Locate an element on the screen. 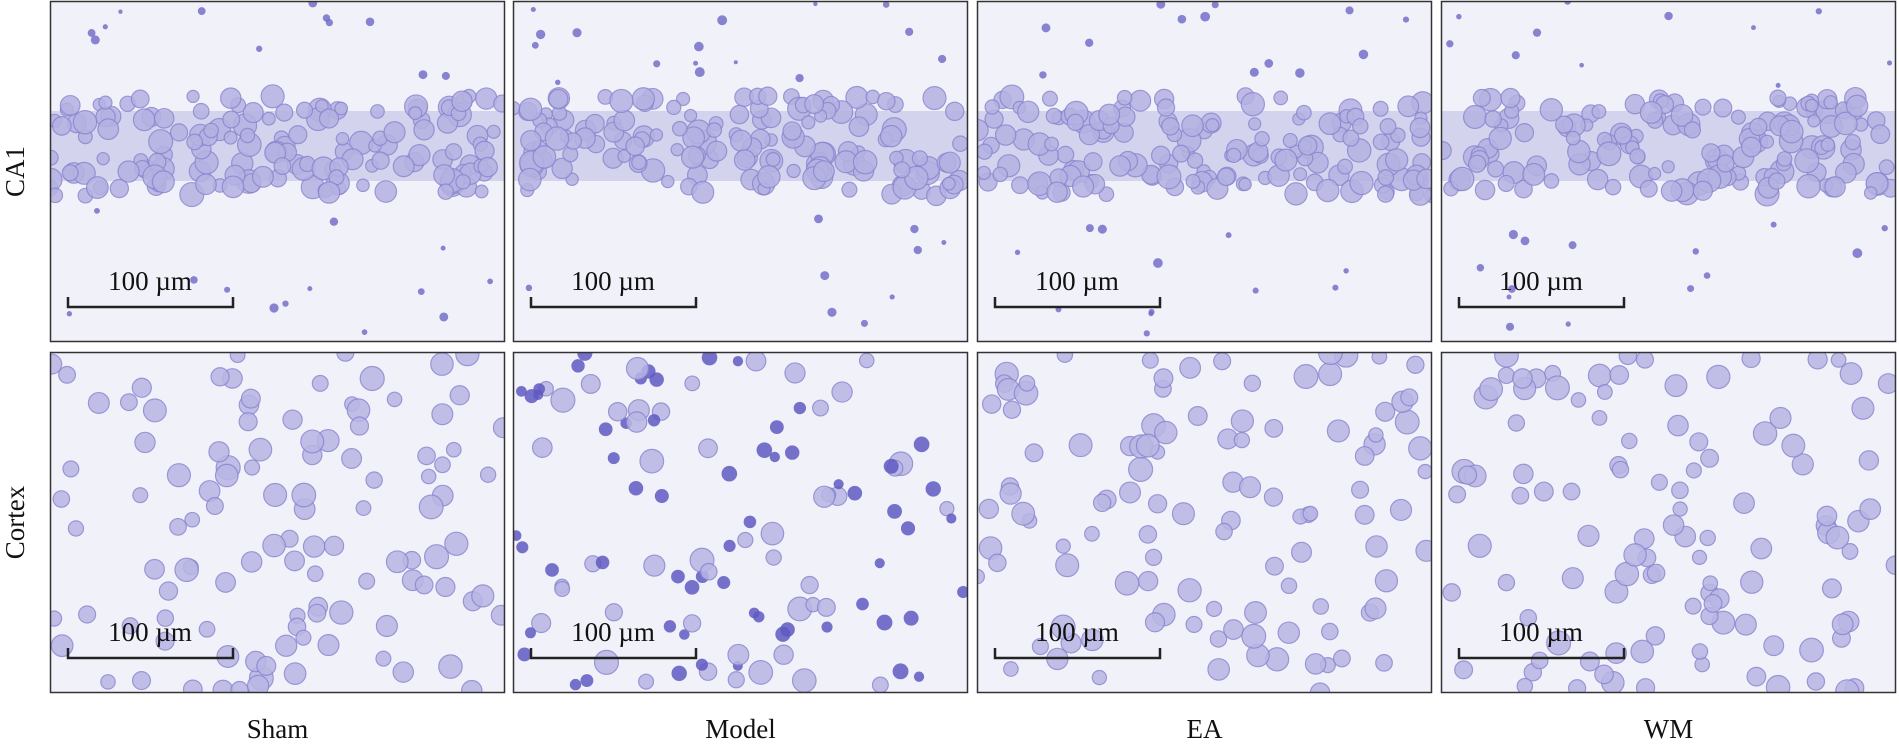  column-label: EA is located at coordinates (1205, 729).